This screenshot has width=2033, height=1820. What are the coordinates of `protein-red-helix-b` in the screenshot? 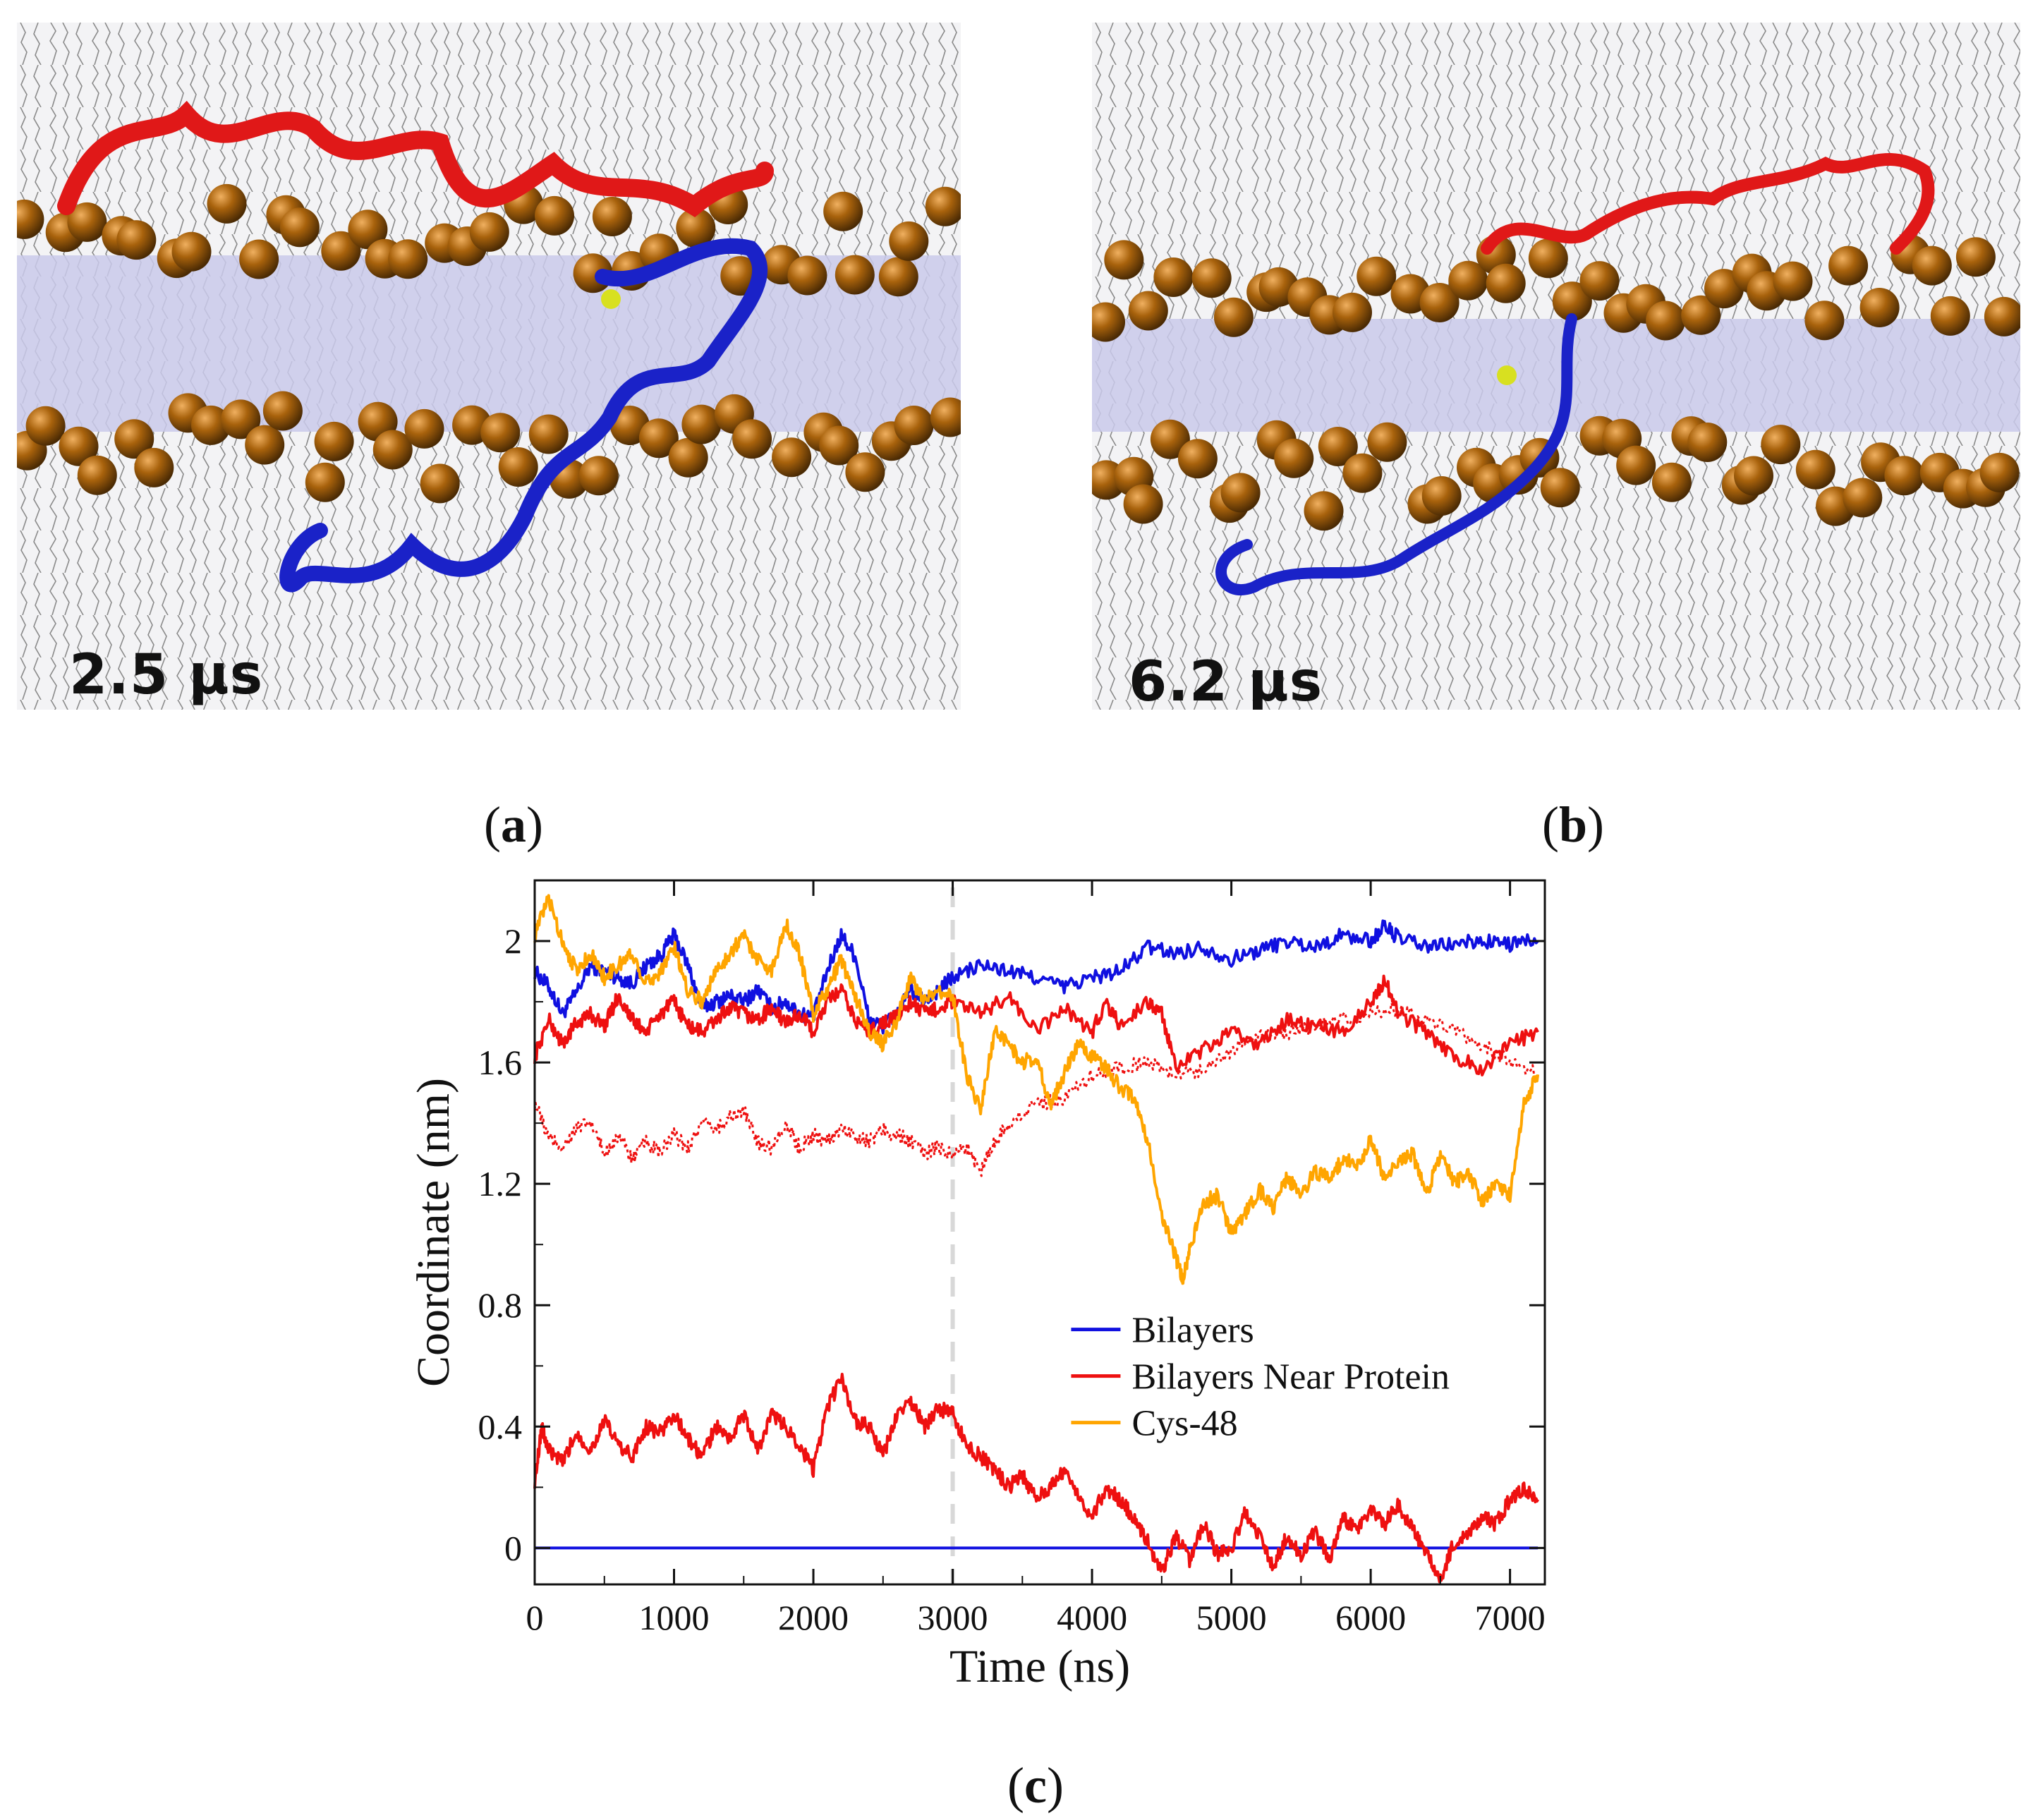 It's located at (1708, 204).